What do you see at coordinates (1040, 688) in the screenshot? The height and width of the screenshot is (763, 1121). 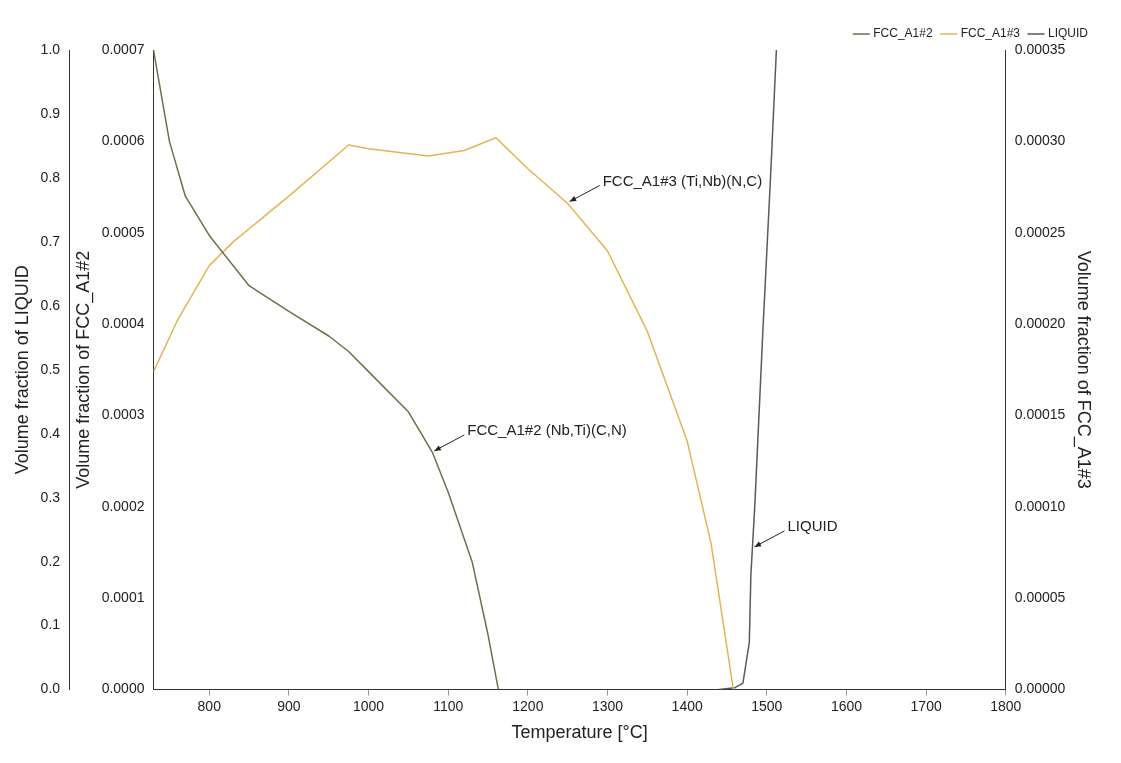 I see `y2-tick-label: 0.00000` at bounding box center [1040, 688].